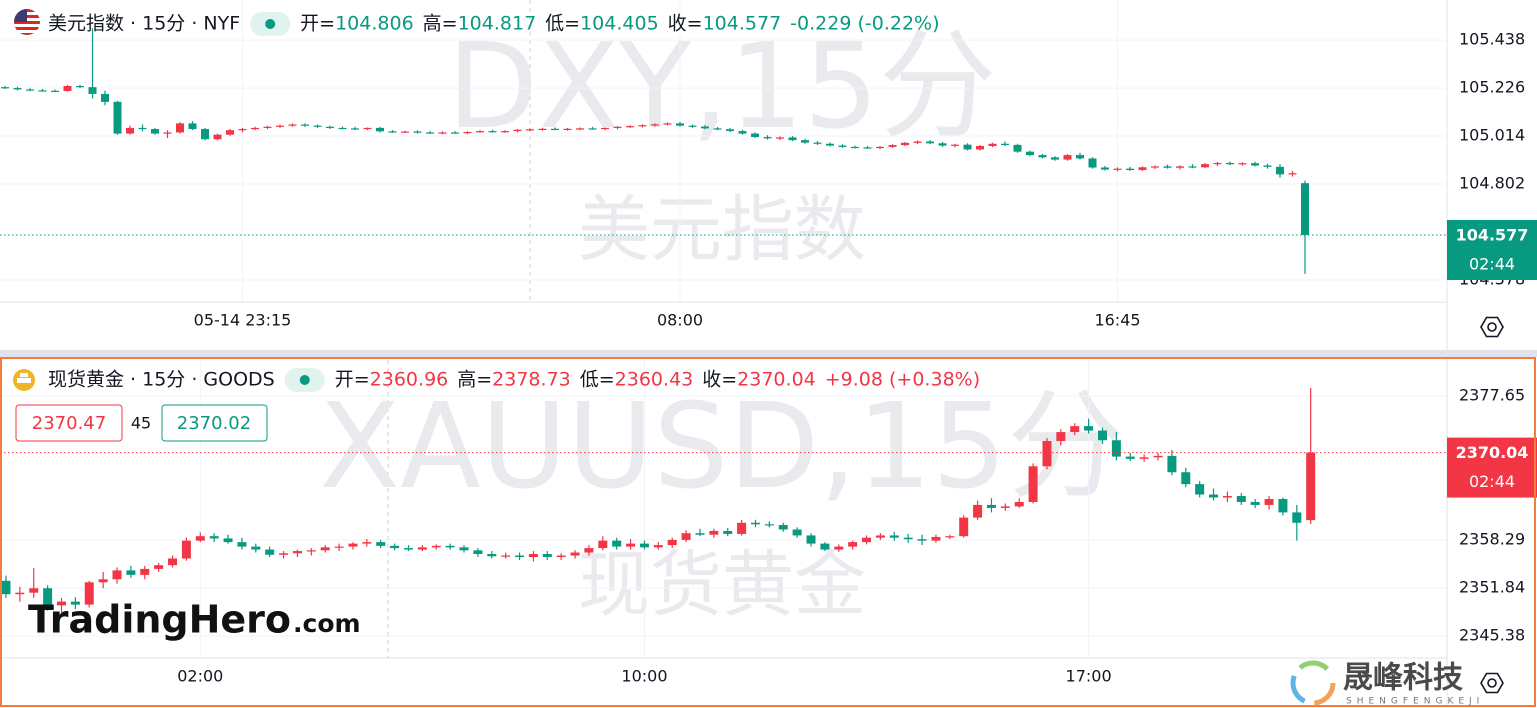 The width and height of the screenshot is (1537, 708). Describe the element at coordinates (680, 320) in the screenshot. I see `x-tick-label: 08:00` at that location.